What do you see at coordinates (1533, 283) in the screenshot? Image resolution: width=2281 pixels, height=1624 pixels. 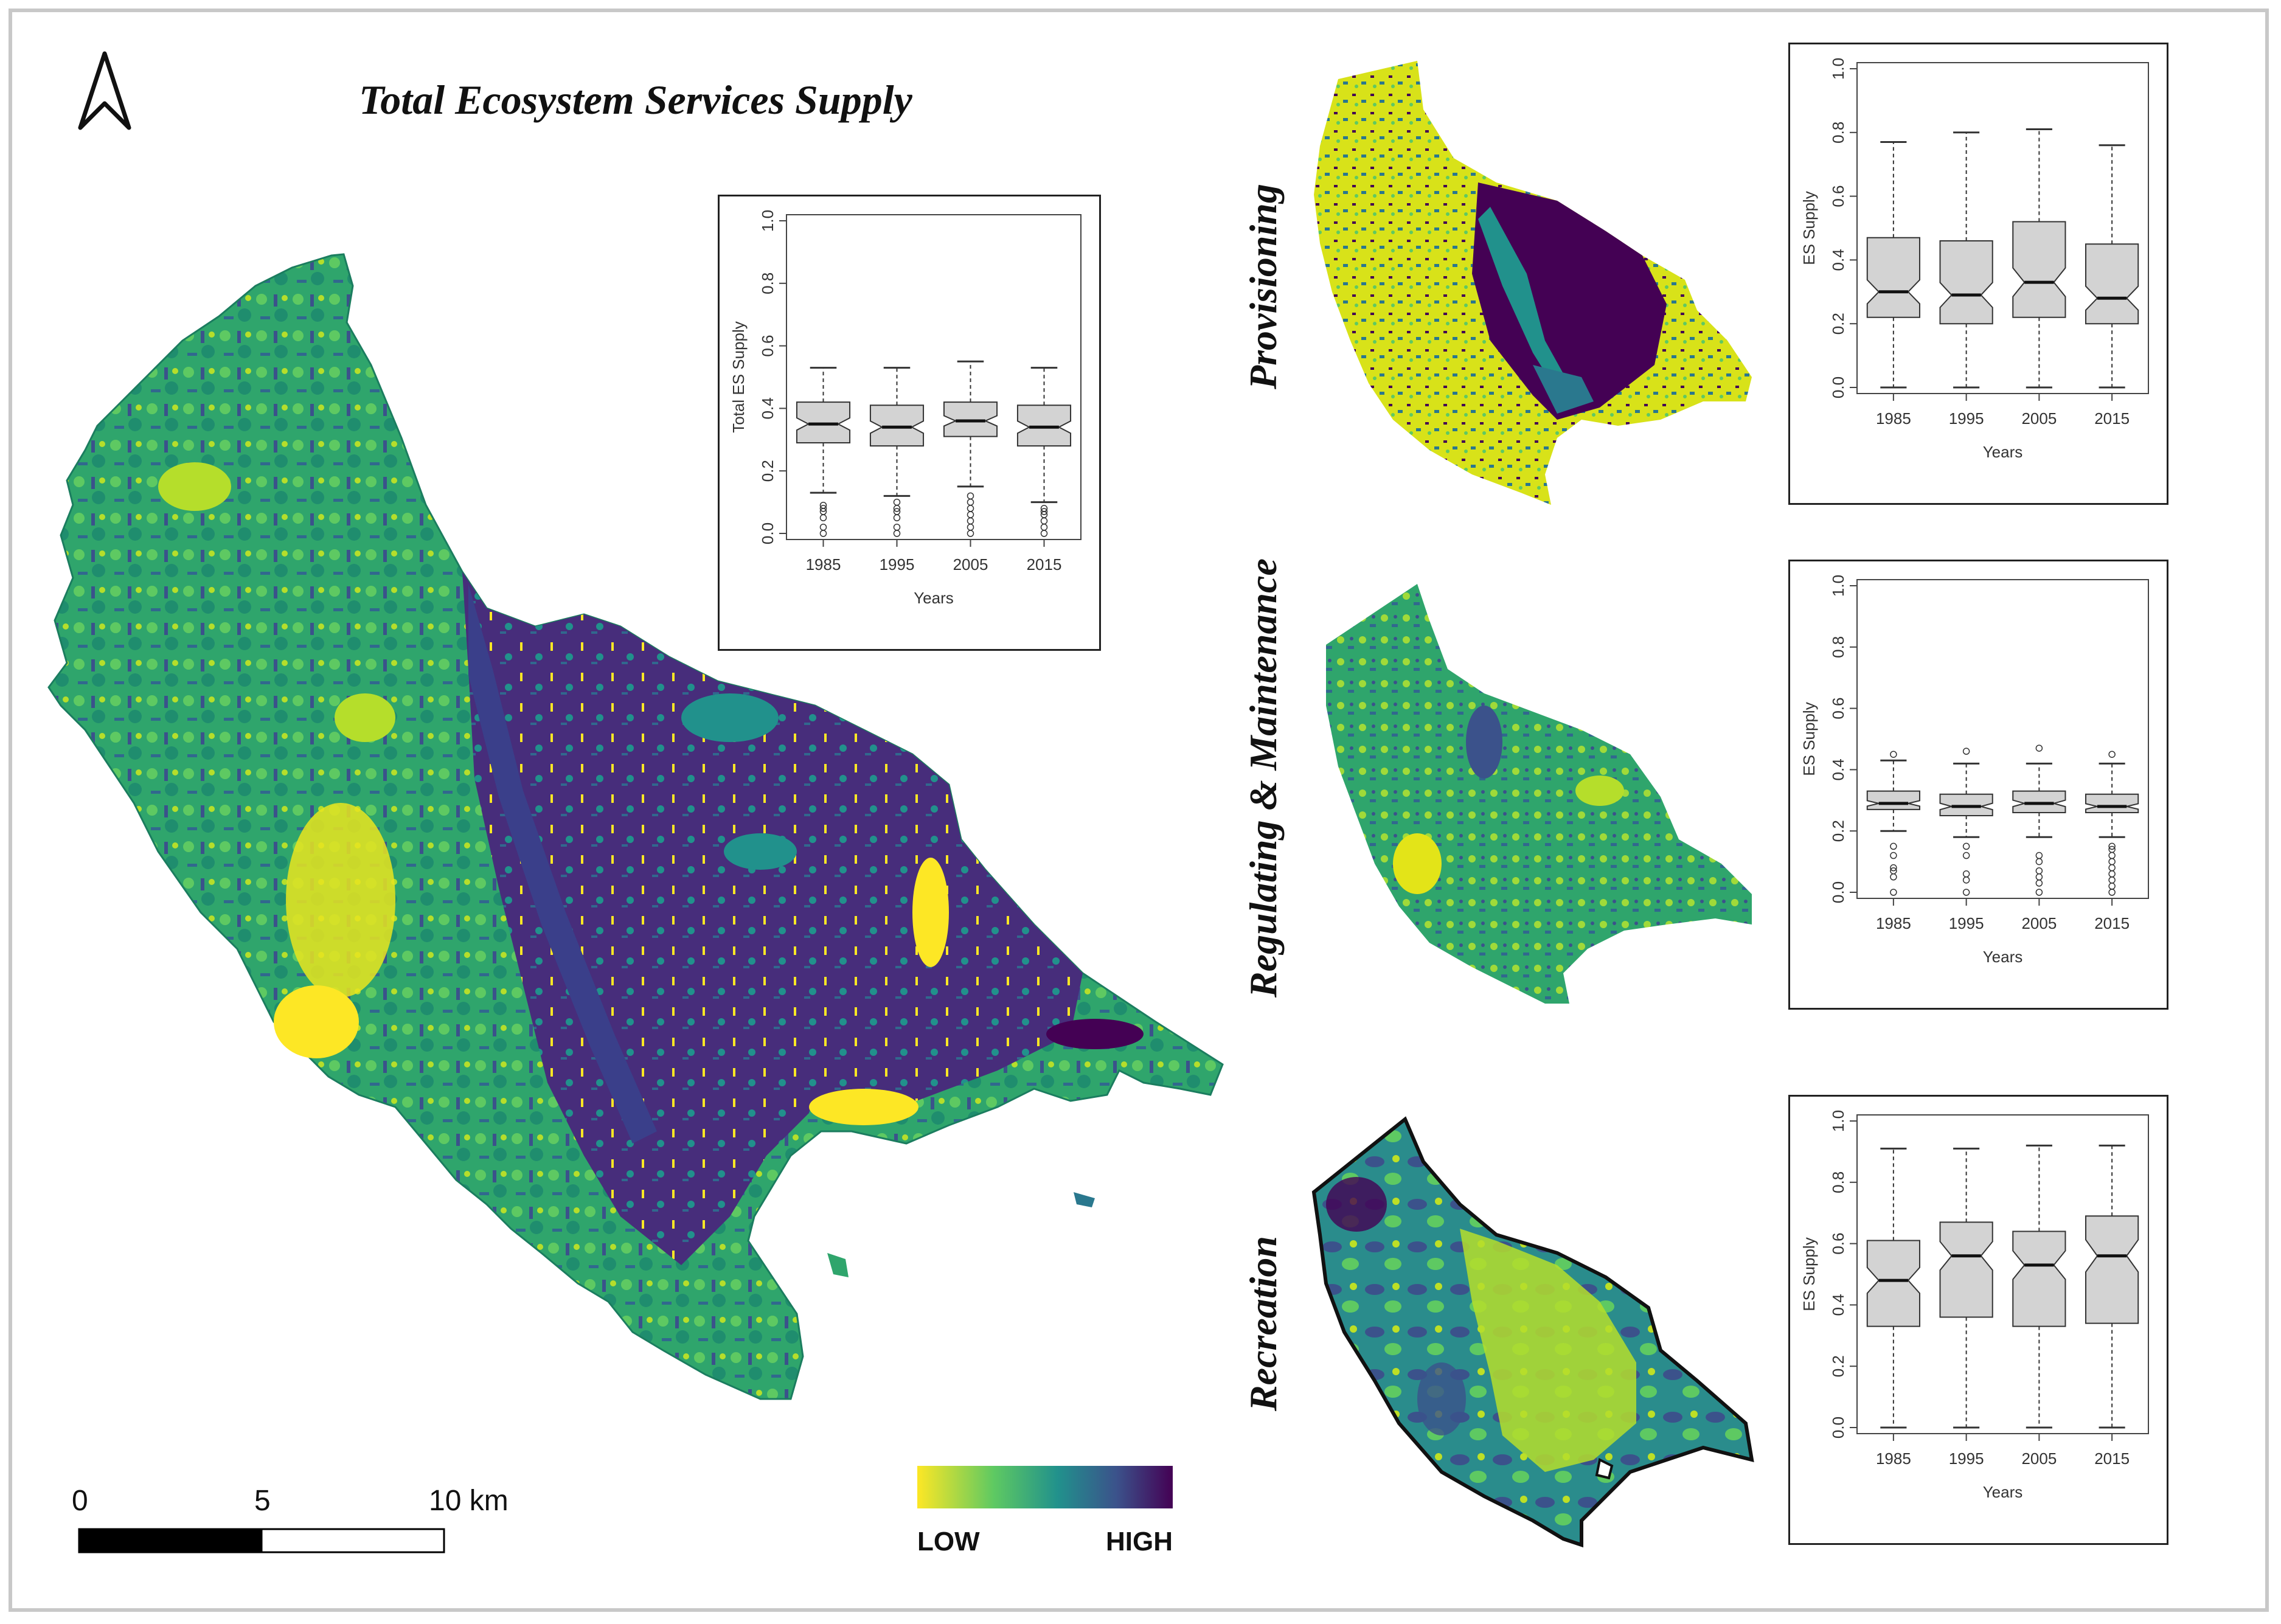 I see `provisioning-map` at bounding box center [1533, 283].